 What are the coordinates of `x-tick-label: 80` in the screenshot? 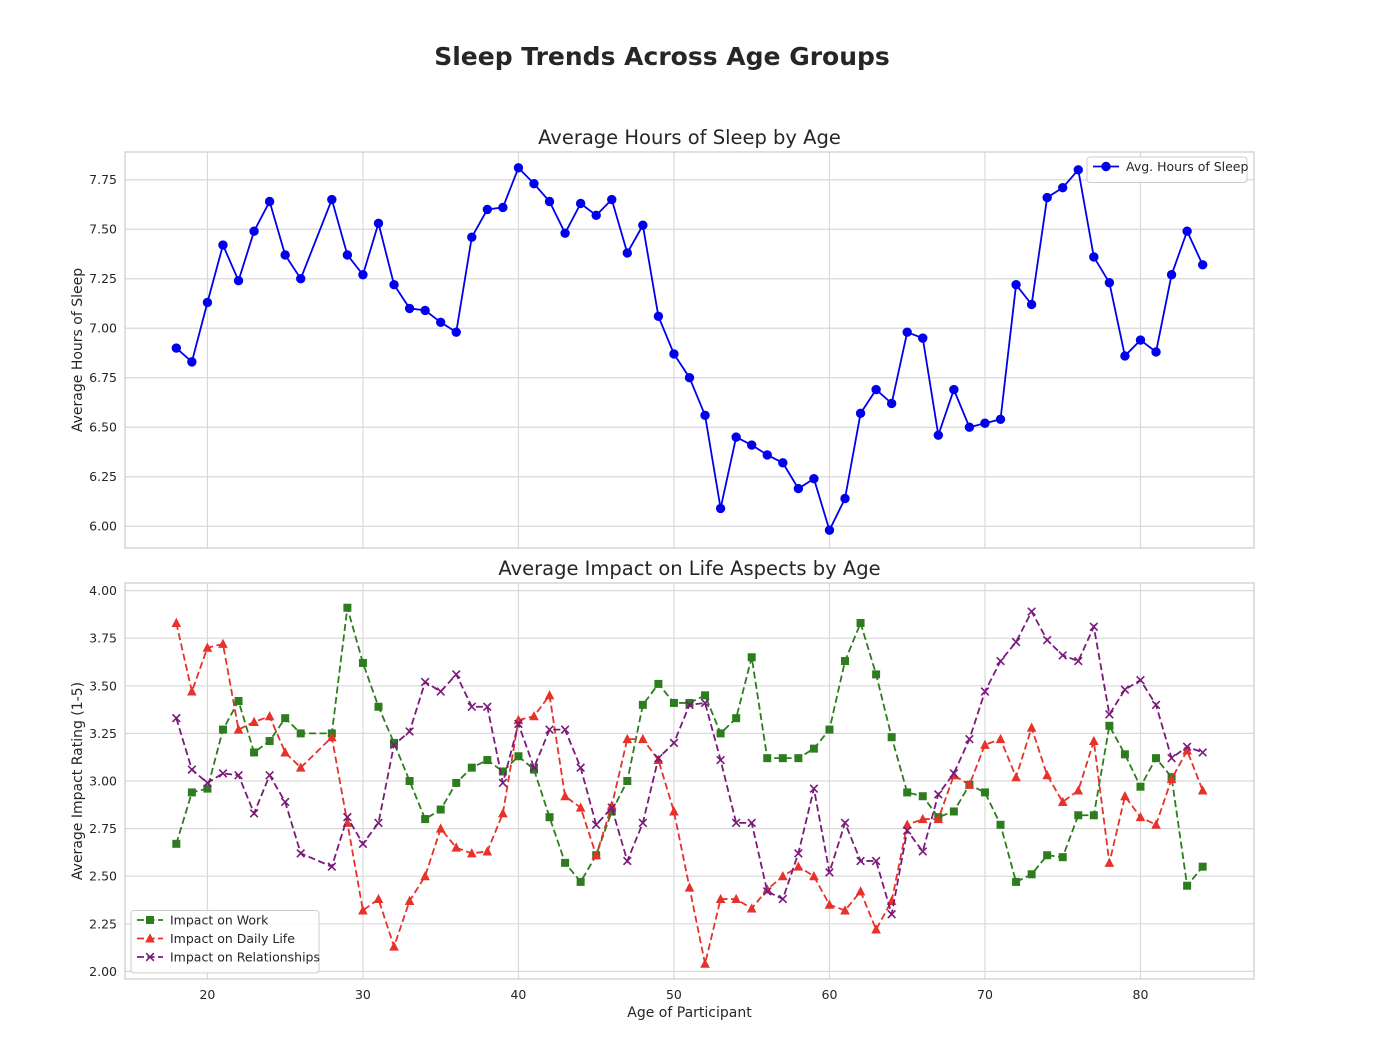 It's located at (1141, 994).